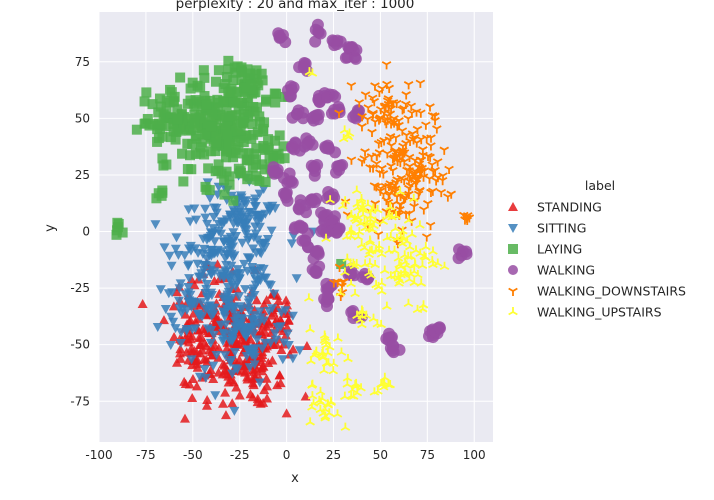  Describe the element at coordinates (474, 455) in the screenshot. I see `x-tick-label: 100` at that location.